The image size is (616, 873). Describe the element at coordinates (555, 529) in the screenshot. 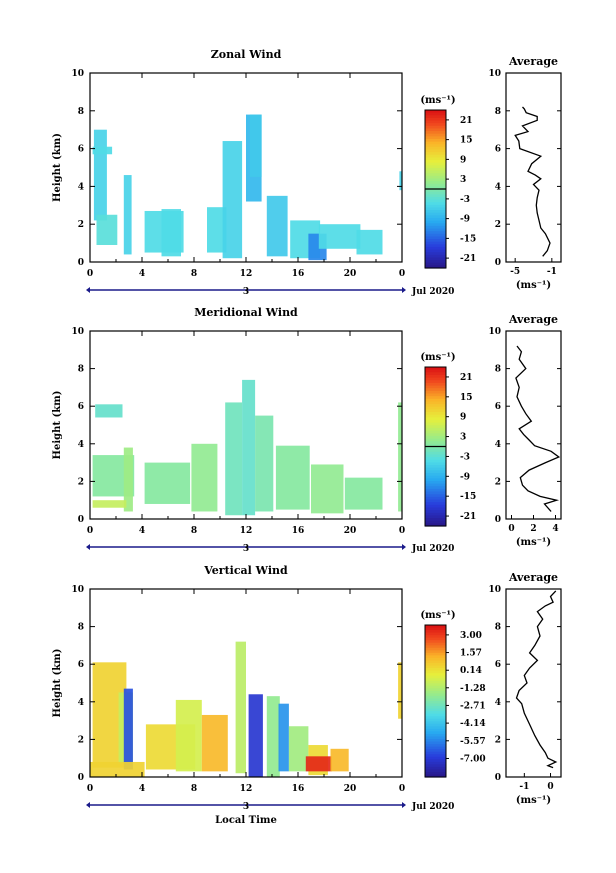

I see `average-x-tick-label: 4` at that location.